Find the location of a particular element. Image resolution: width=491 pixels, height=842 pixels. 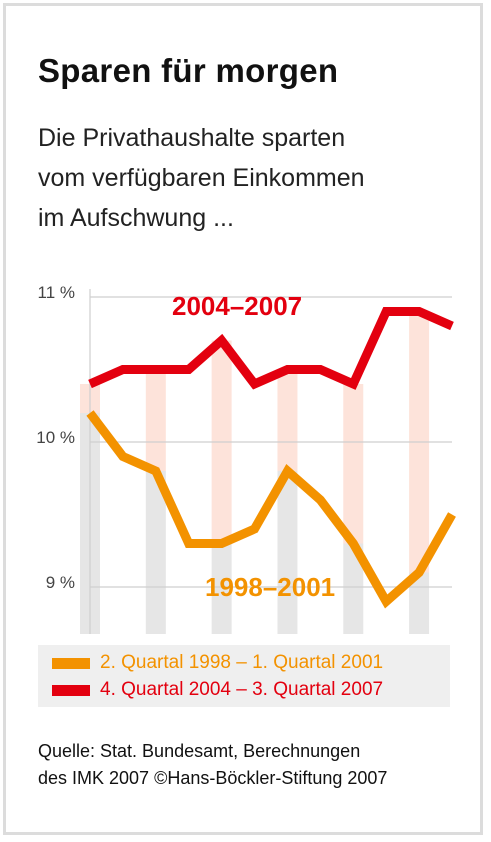

legend-swatch-red is located at coordinates (71, 690).